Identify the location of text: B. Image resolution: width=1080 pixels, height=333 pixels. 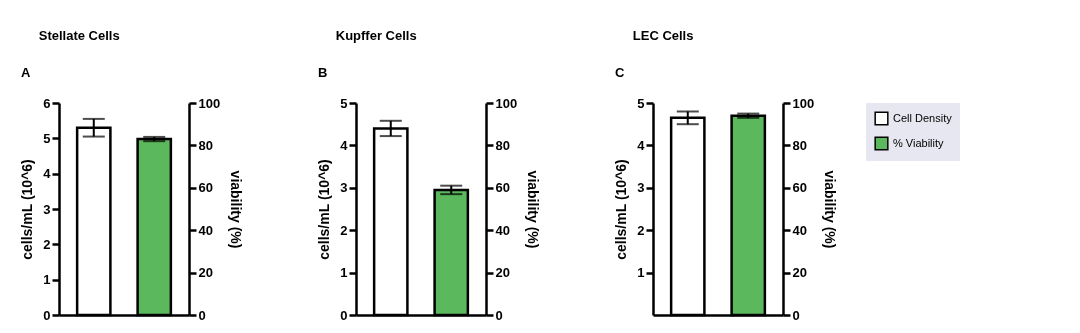
(323, 72).